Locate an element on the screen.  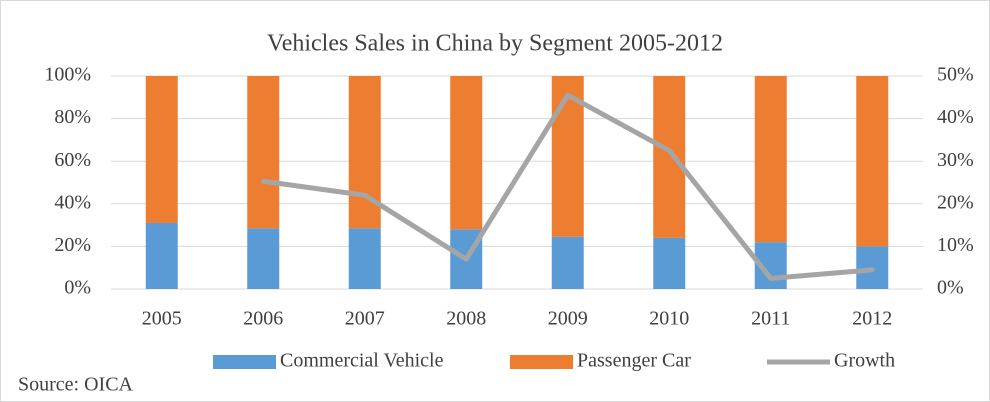
y2-tick-label: 0% is located at coordinates (950, 288).